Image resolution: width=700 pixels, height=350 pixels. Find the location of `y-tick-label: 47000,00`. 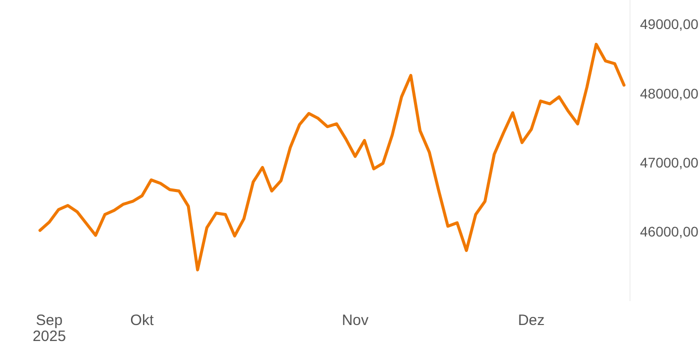

y-tick-label: 47000,00 is located at coordinates (669, 162).